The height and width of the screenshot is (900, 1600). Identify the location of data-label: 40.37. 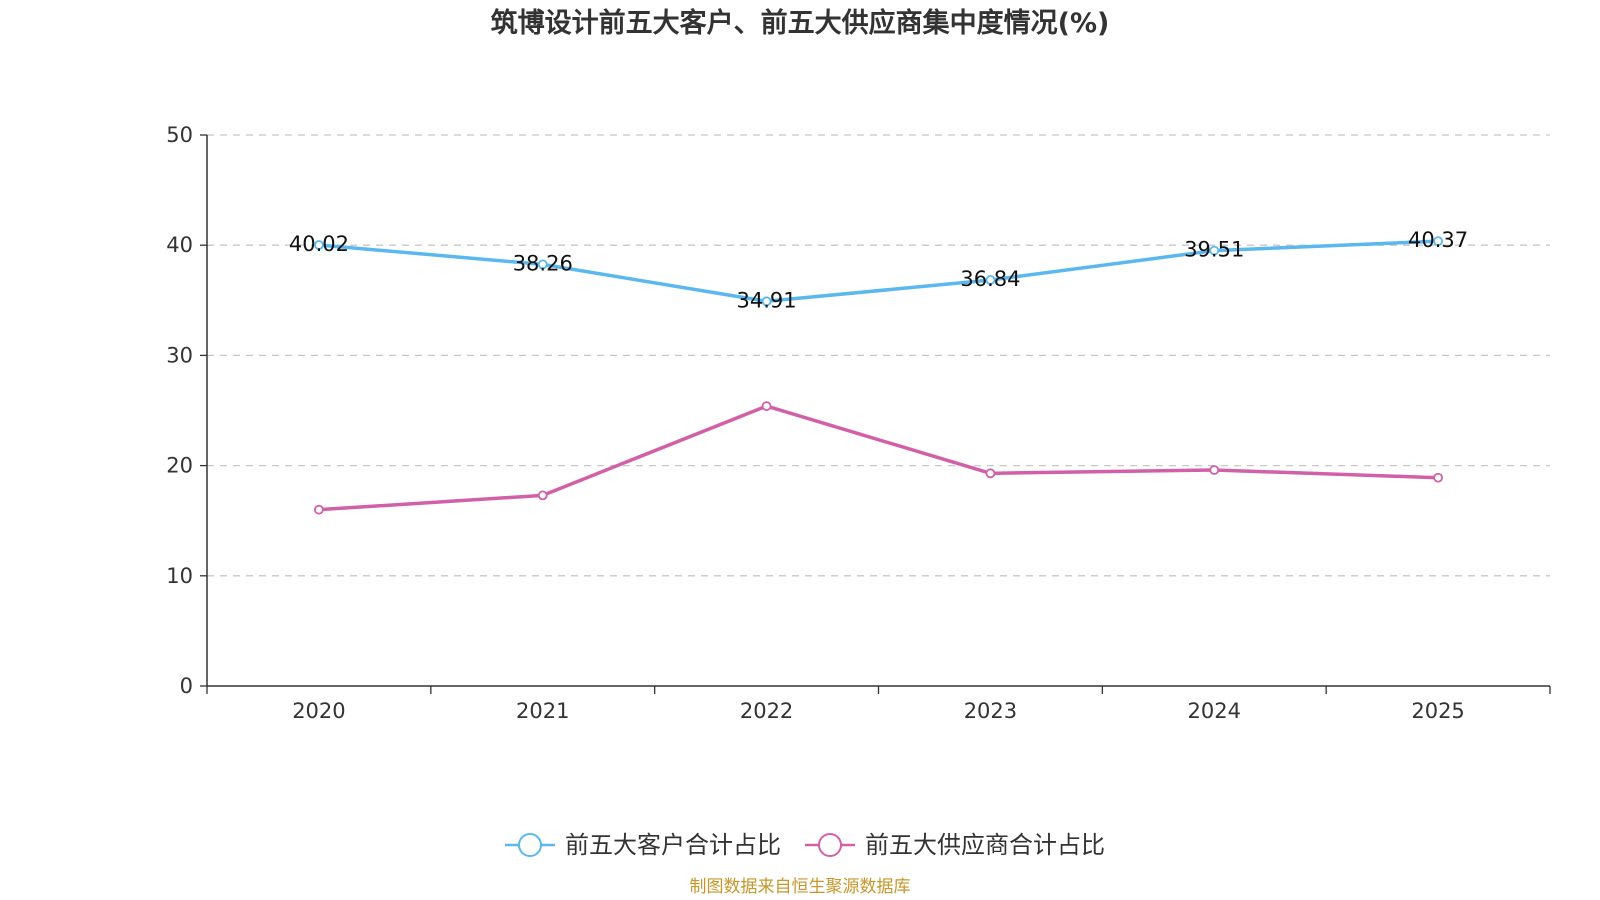
(1438, 240).